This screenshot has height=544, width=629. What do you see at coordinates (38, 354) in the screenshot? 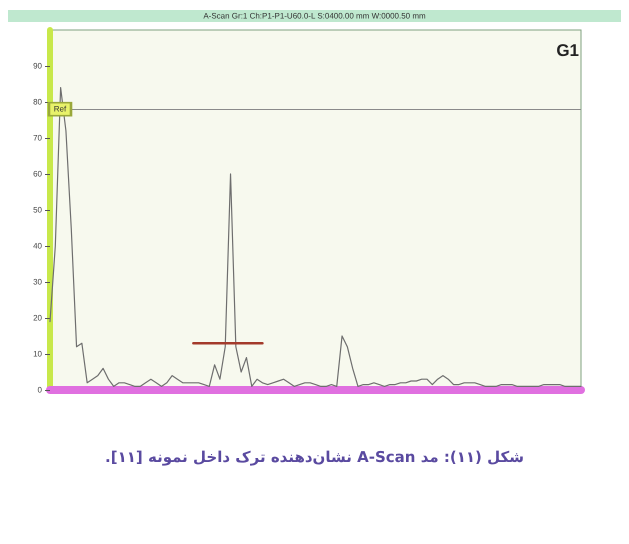
I see `y-tick-label: 10` at bounding box center [38, 354].